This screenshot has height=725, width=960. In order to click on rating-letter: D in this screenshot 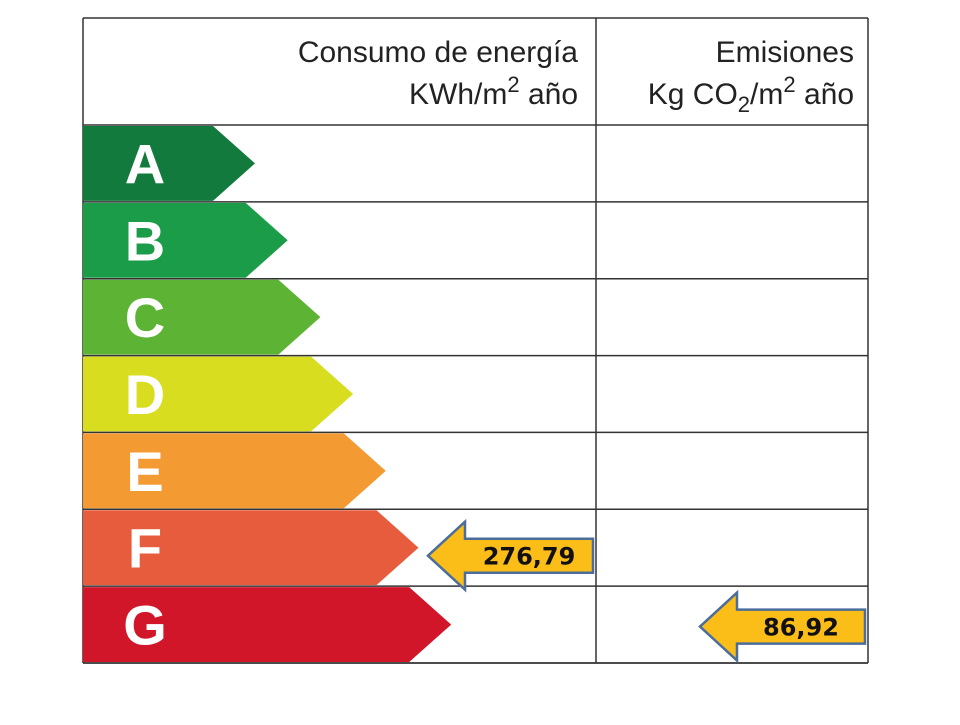, I will do `click(145, 394)`.